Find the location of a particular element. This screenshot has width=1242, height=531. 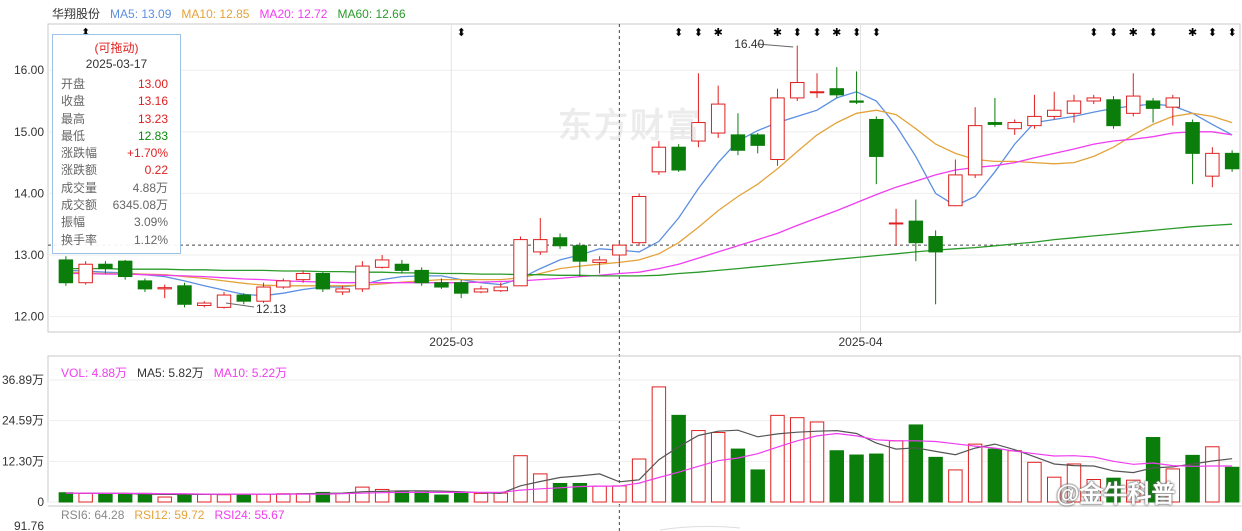

rsi-legend: RSI6: 64.28 RSI12: 59.72 RSI24: 55.67 is located at coordinates (178, 515).